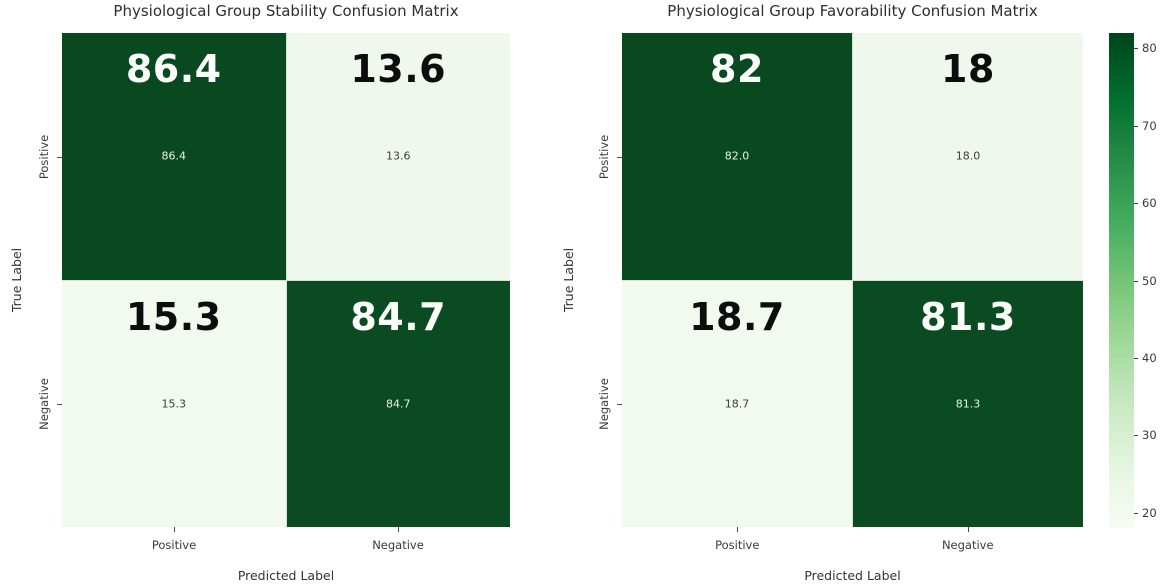  I want to click on favorability-cell-true-positive: 82 82.0, so click(737, 156).